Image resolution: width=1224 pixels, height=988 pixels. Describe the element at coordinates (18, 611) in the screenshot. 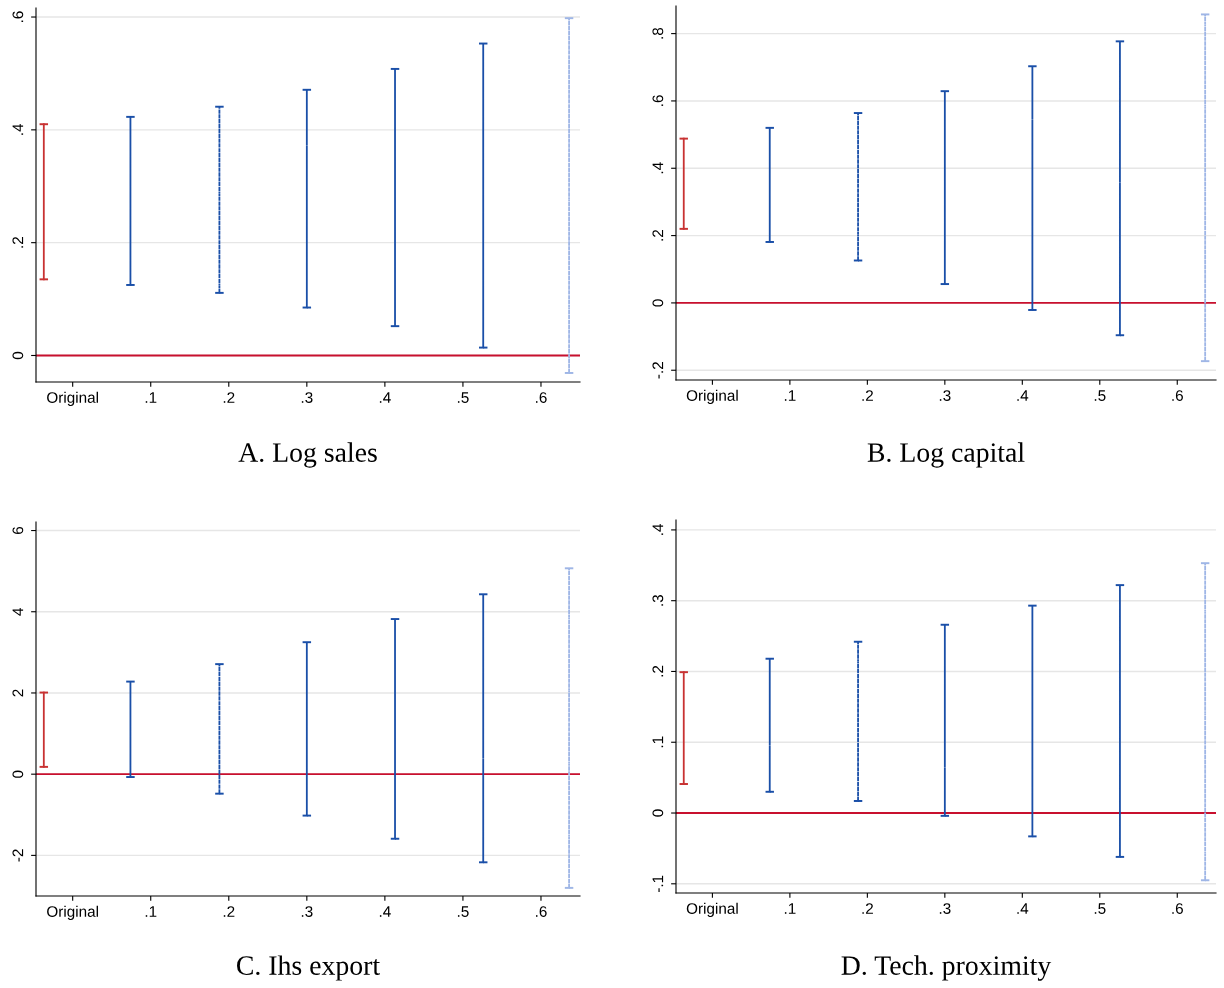

I see `y-tick-label: 4` at that location.